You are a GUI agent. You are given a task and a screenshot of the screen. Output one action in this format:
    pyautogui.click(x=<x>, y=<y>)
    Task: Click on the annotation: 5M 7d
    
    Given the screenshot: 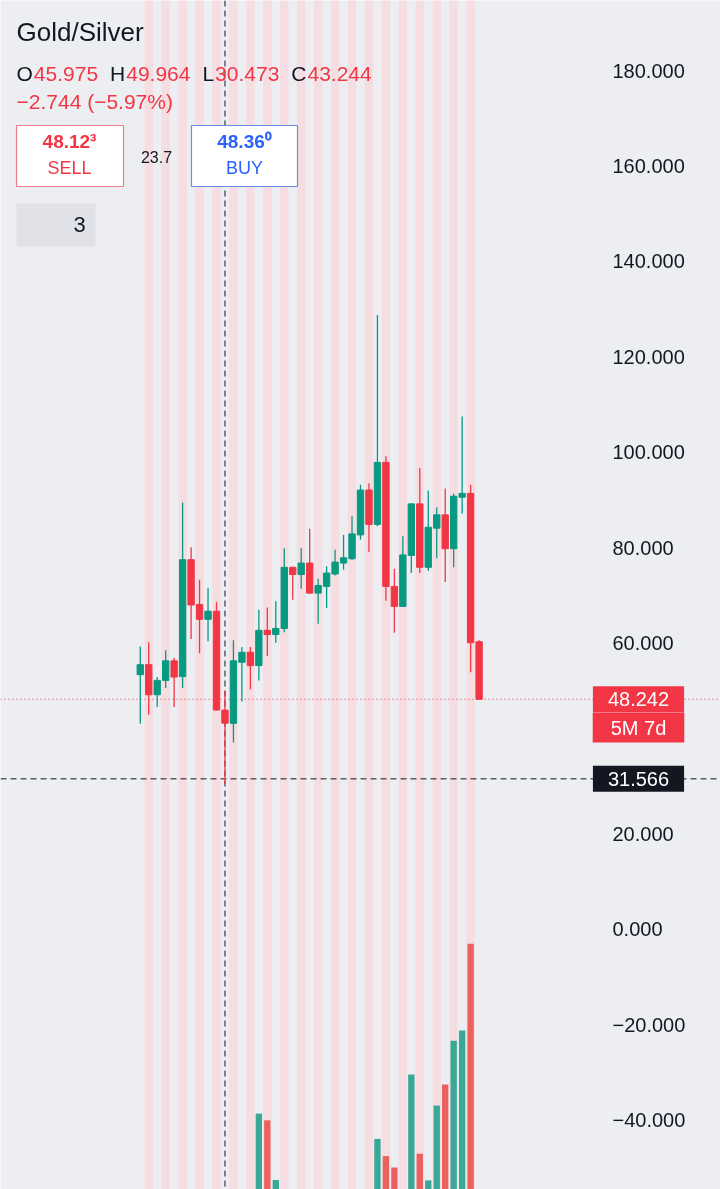 What is the action you would take?
    pyautogui.click(x=638, y=727)
    